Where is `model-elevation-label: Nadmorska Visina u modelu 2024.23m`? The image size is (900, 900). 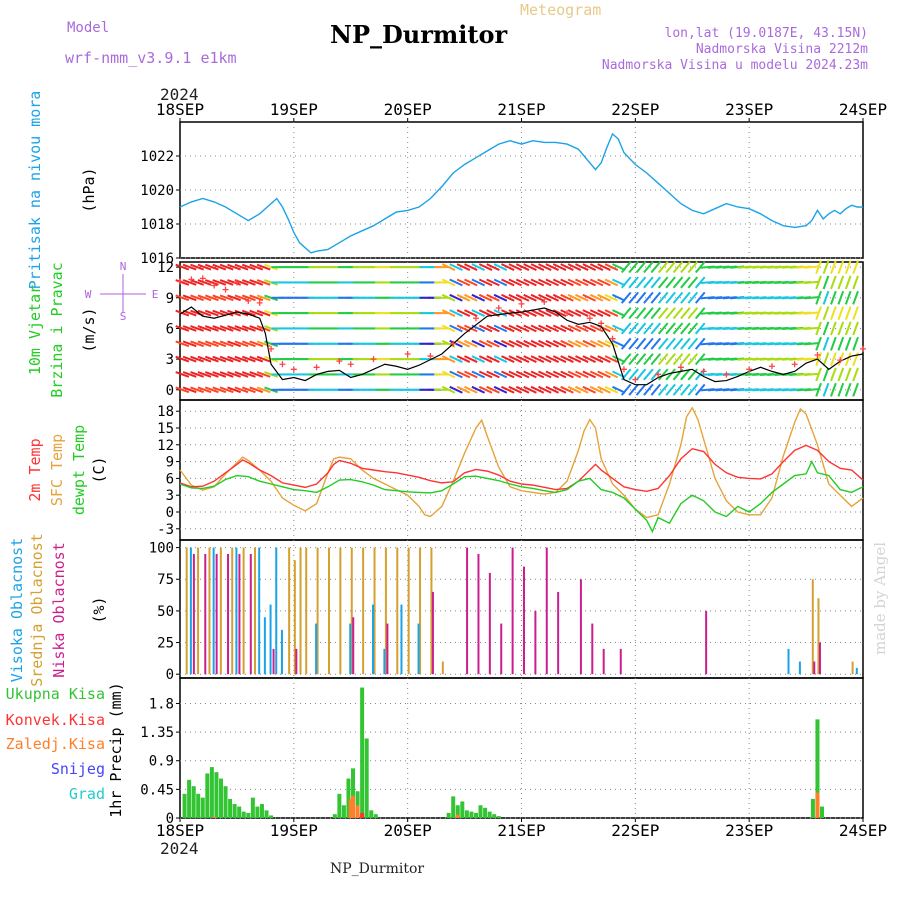
model-elevation-label: Nadmorska Visina u modelu 2024.23m is located at coordinates (734, 65).